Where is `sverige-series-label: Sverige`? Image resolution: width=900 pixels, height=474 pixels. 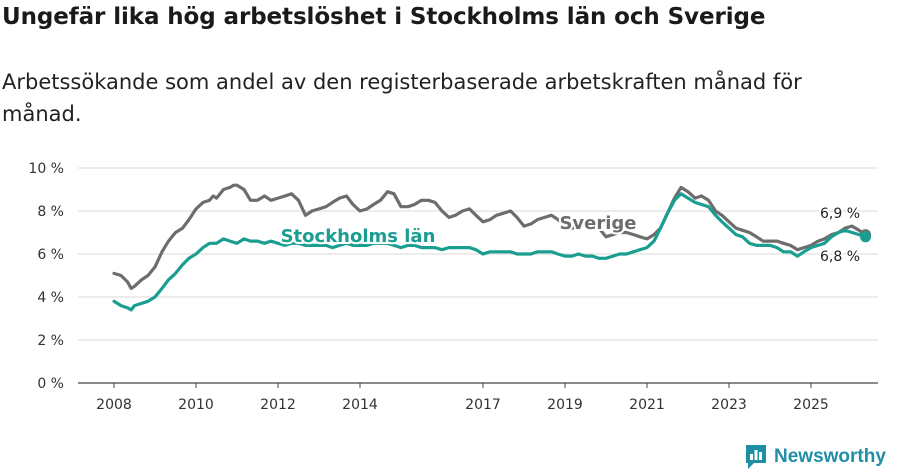 sverige-series-label: Sverige is located at coordinates (597, 223).